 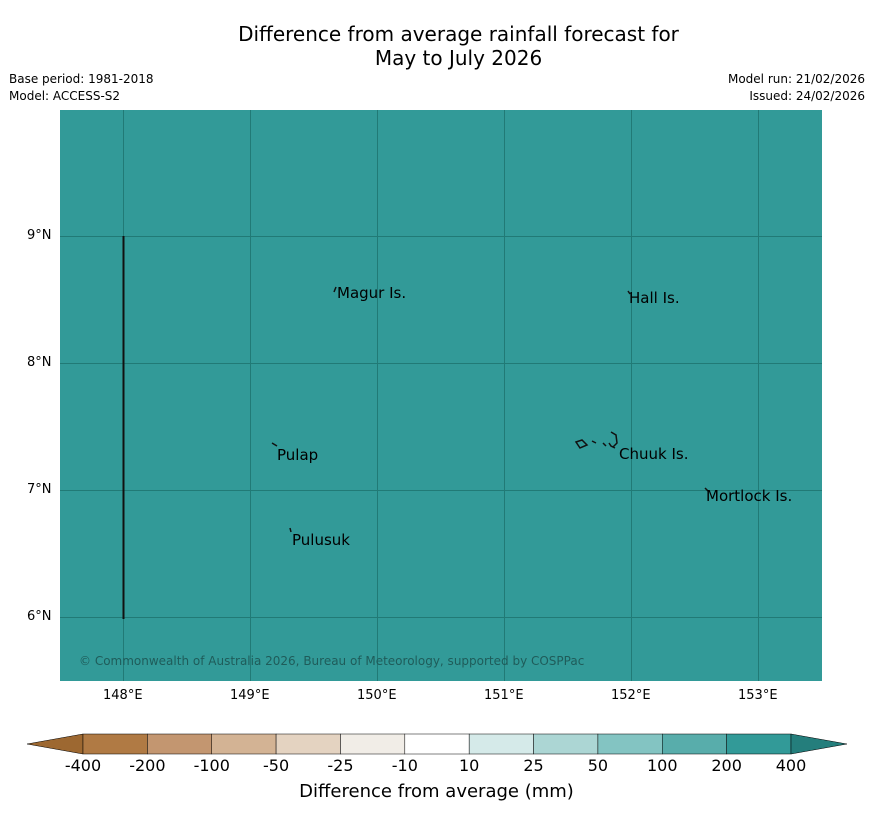 I want to click on island-pulap, so click(x=274, y=444).